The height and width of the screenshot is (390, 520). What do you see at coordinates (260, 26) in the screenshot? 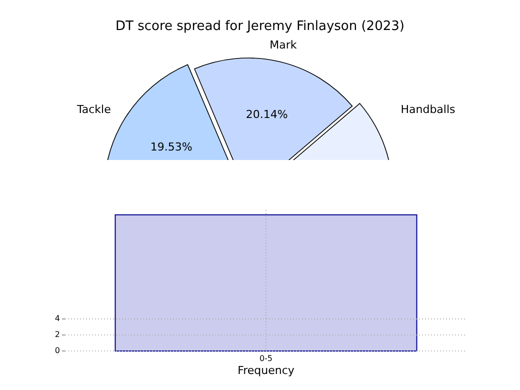
I see `chart-title: DT score spread for Jeremy Finlayson (2023)` at bounding box center [260, 26].